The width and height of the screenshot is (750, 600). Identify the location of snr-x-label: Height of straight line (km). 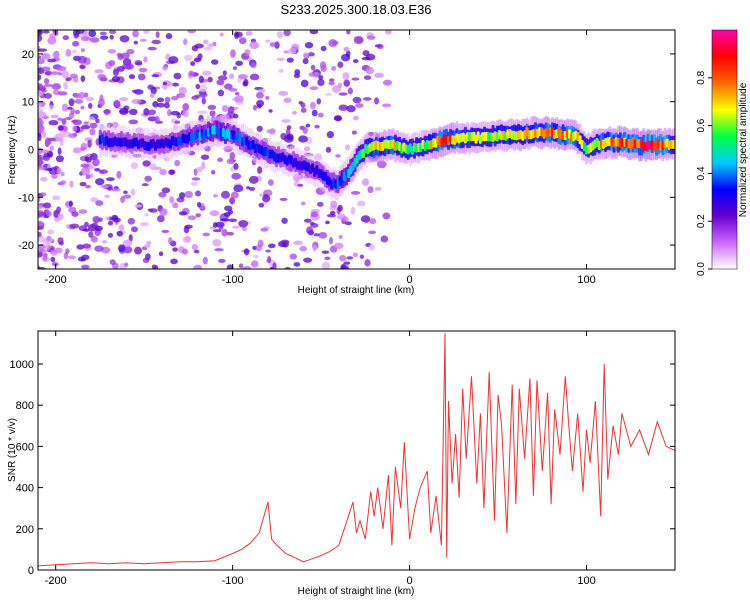
(356, 591).